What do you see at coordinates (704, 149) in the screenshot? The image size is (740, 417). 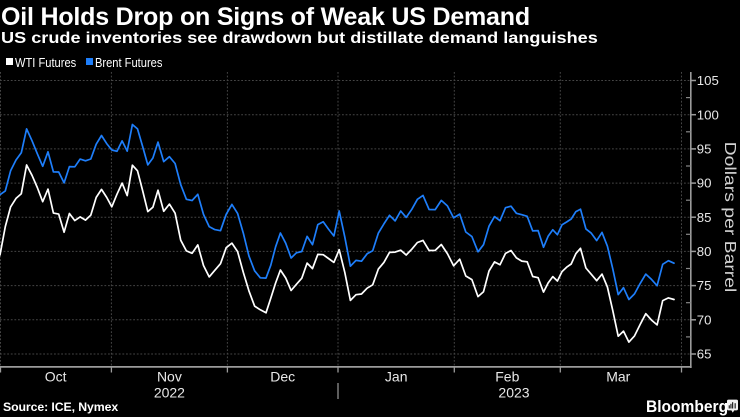 I see `svg-text: 95` at bounding box center [704, 149].